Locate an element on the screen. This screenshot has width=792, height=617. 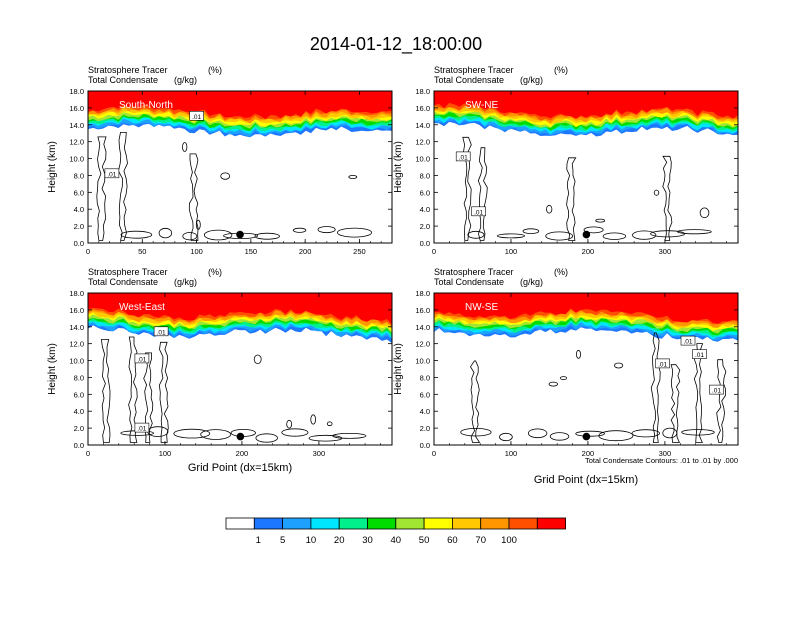
panel-label: South-North is located at coordinates (146, 105).